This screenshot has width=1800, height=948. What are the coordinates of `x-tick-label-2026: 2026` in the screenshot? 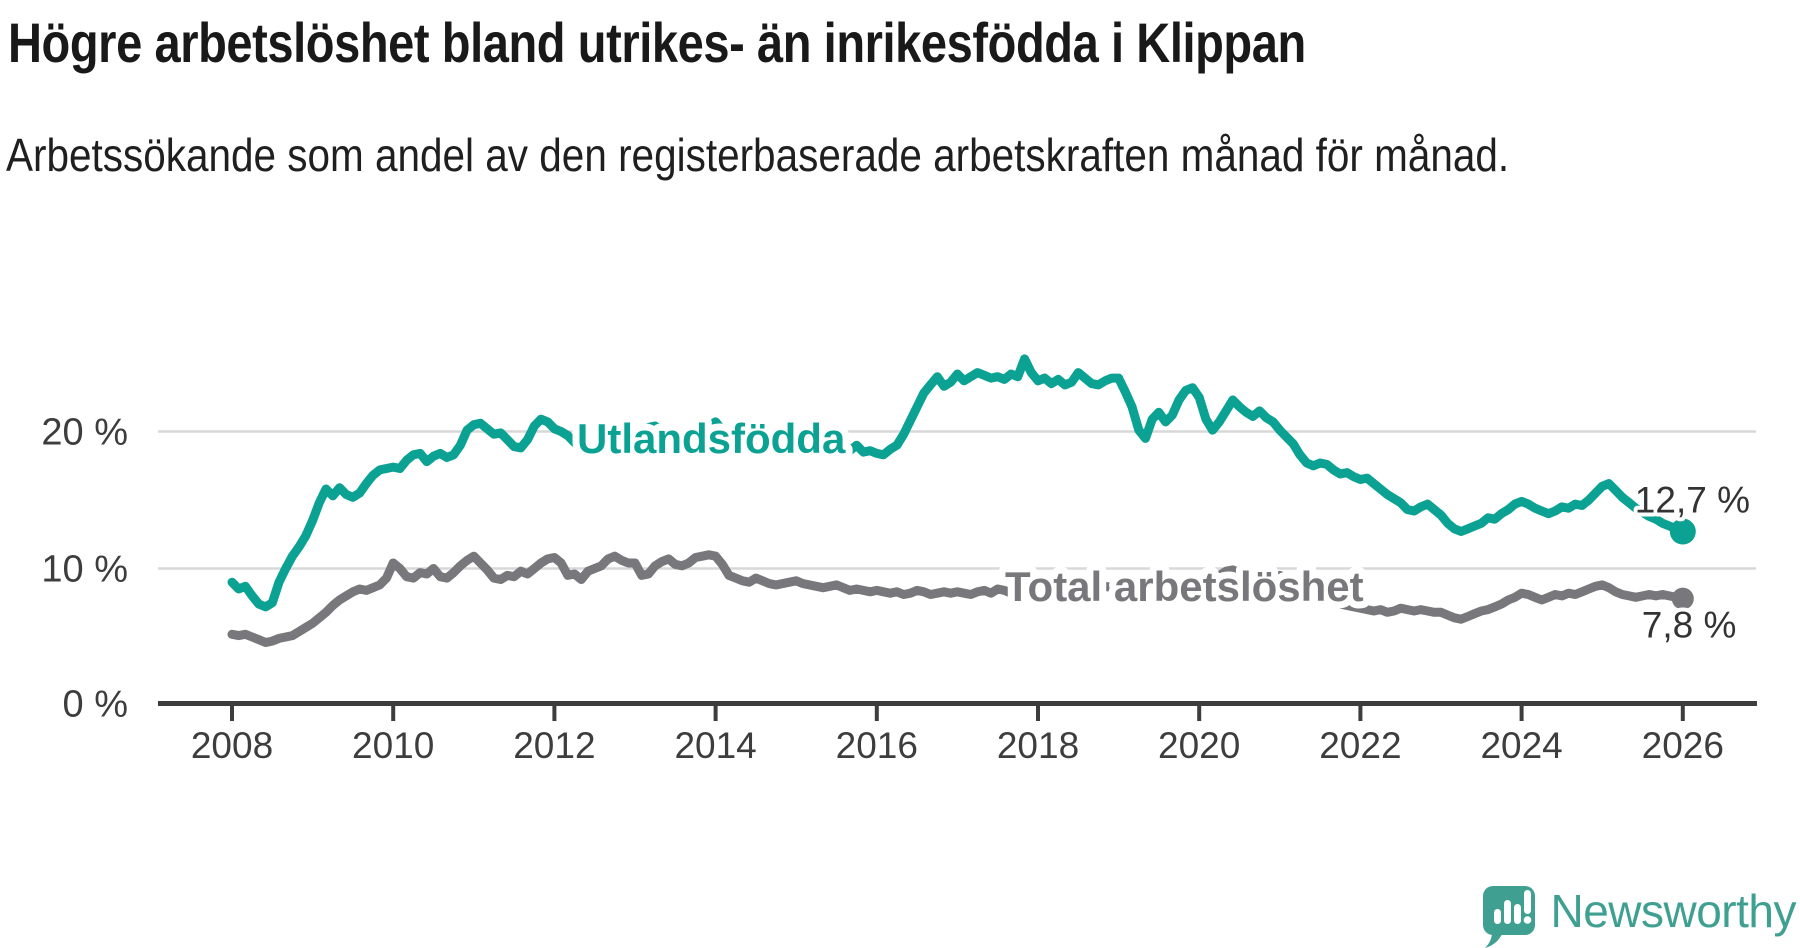 It's located at (1683, 745).